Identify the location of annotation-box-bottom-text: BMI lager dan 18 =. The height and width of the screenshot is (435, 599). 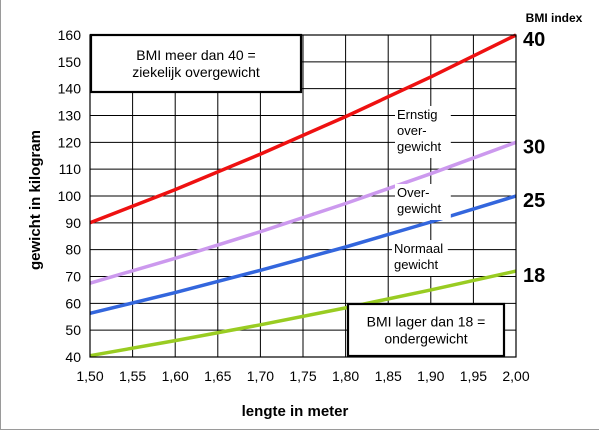
(426, 322).